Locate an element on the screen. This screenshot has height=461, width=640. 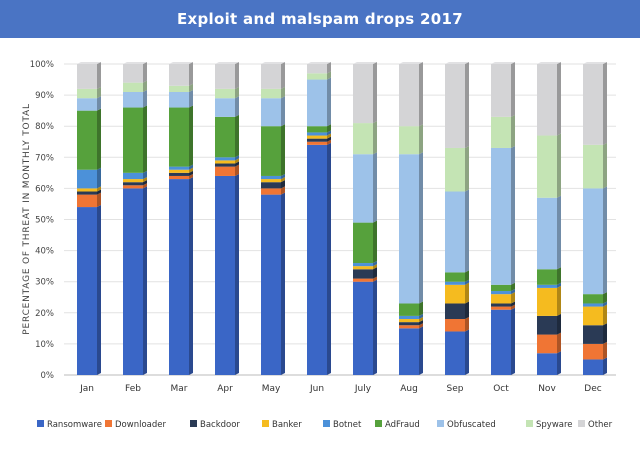
y-tick-labels: 0% 10% 20% 30% 40% 50% 60% 70% 80% 90% 100% is located at coordinates (42, 220).